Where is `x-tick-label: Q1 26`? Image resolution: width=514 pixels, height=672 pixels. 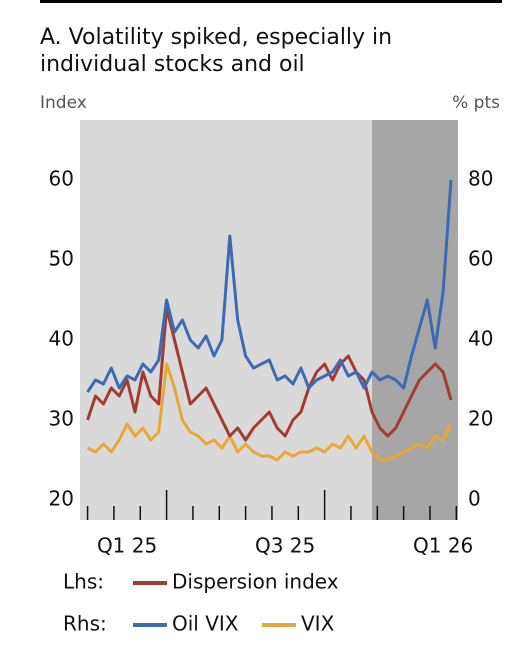 x-tick-label: Q1 26 is located at coordinates (443, 546).